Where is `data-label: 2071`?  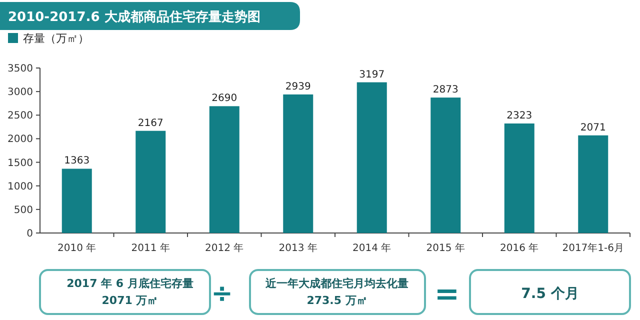
data-label: 2071 is located at coordinates (593, 128).